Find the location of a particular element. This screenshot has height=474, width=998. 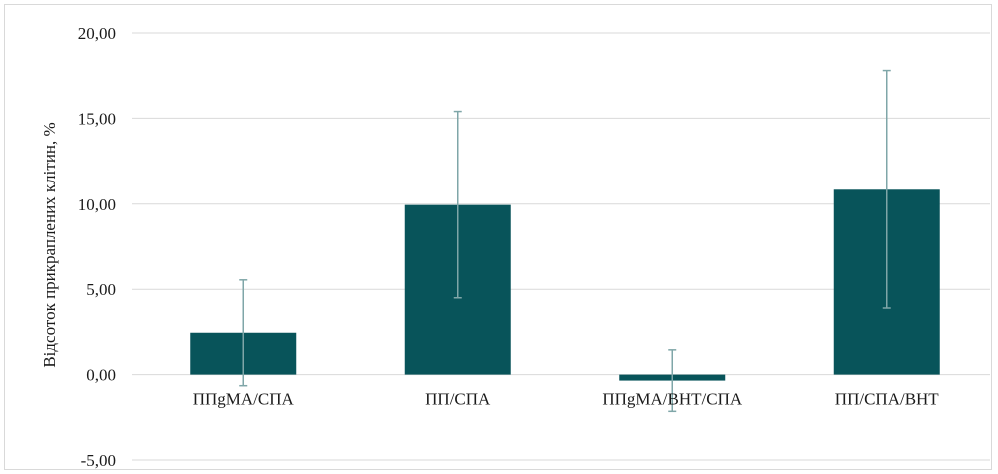

category-label: ППgMA/ВНТ/СПА is located at coordinates (672, 399).